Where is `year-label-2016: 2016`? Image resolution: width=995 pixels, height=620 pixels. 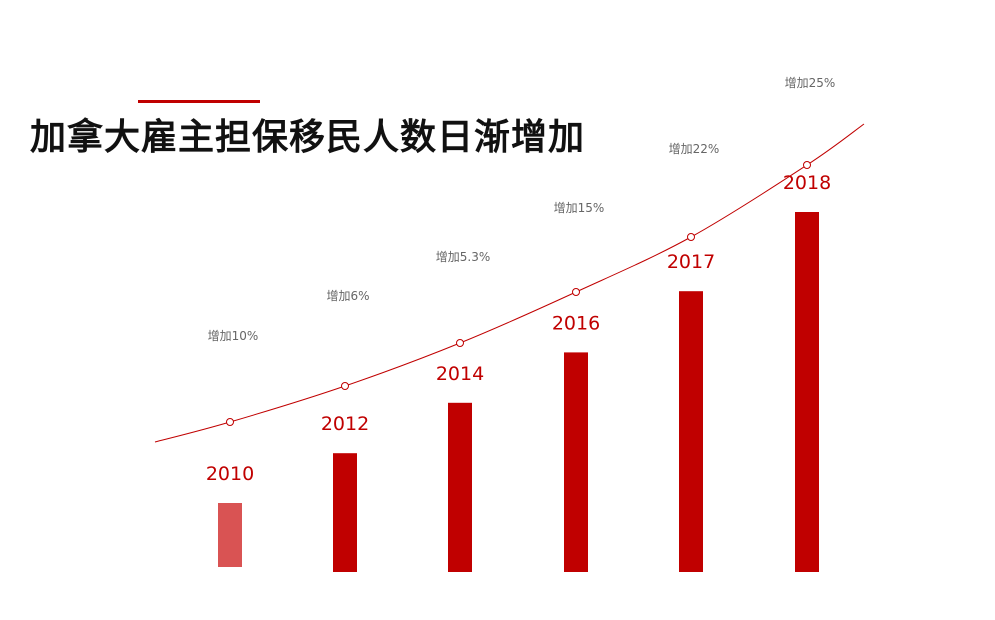 year-label-2016: 2016 is located at coordinates (576, 323).